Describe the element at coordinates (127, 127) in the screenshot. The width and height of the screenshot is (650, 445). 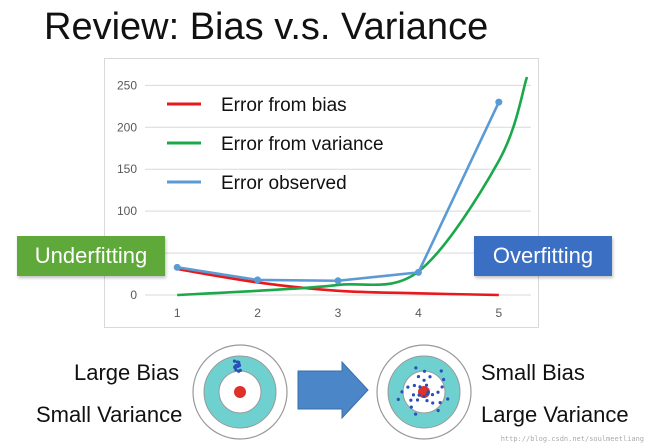
I see `y-tick-label: 200` at that location.